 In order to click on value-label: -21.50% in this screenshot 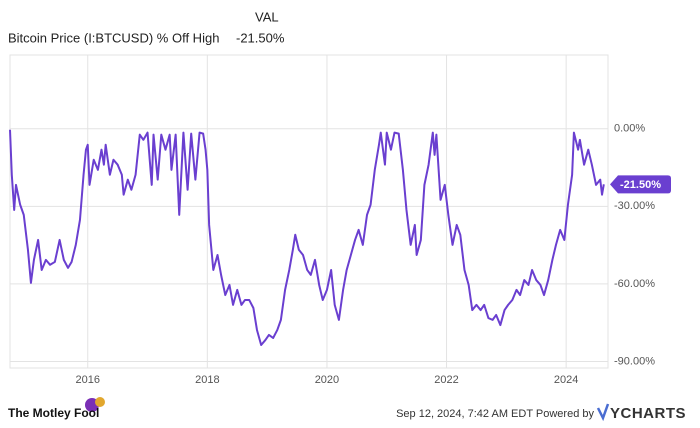, I will do `click(640, 185)`.